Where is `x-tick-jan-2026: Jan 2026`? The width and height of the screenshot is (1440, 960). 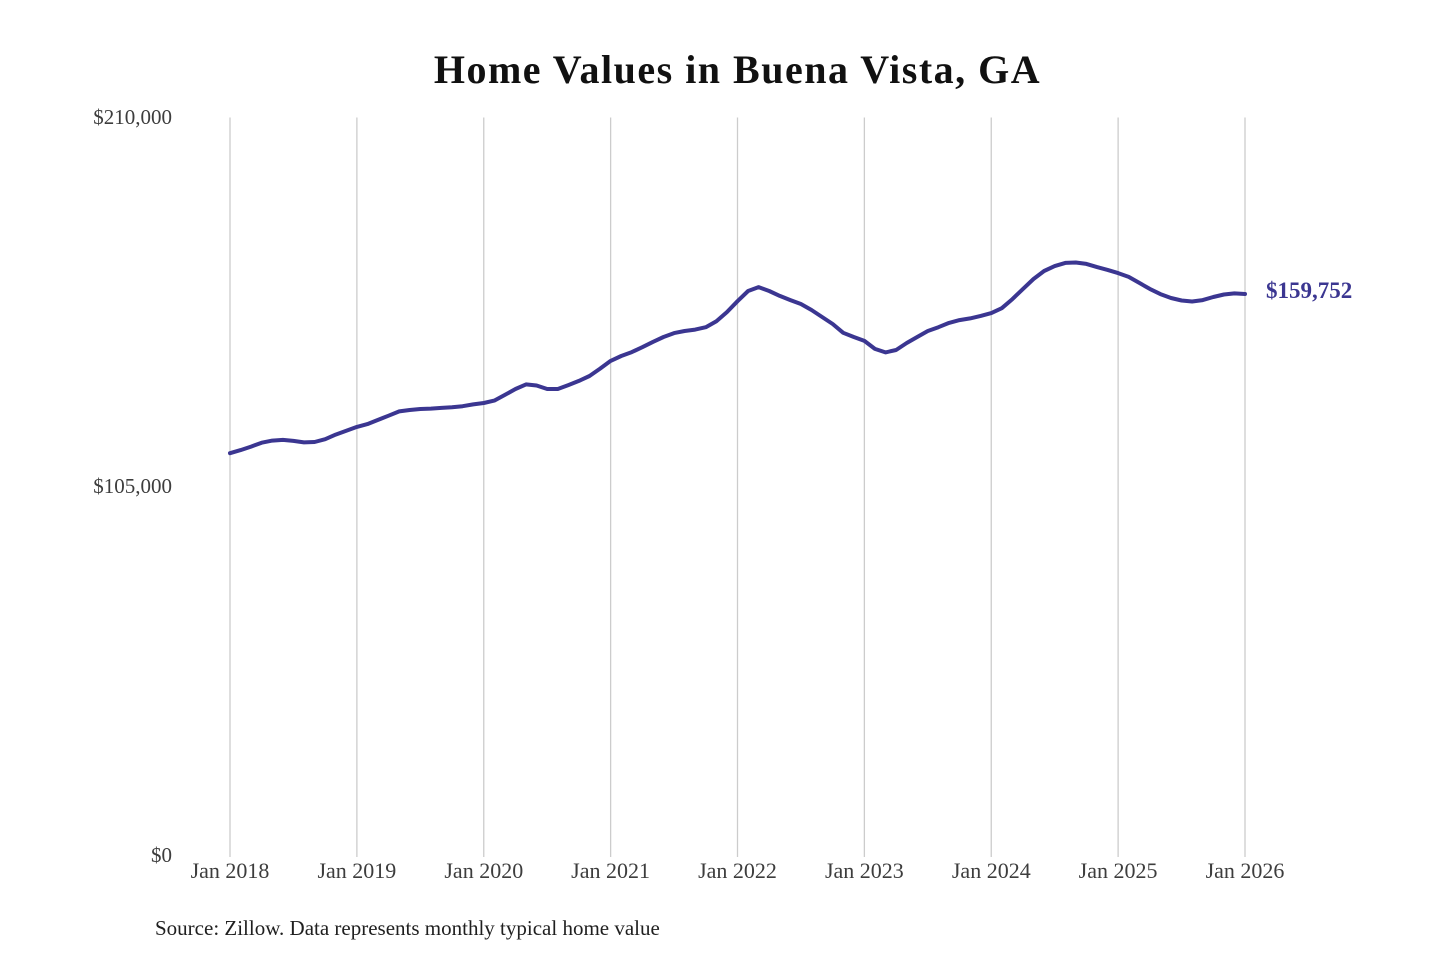 x-tick-jan-2026: Jan 2026 is located at coordinates (1245, 870).